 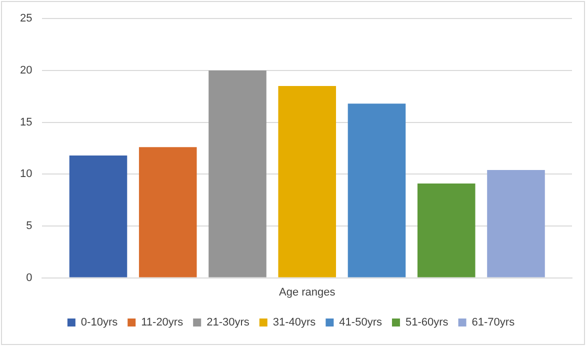 What do you see at coordinates (26, 174) in the screenshot?
I see `y-tick-label: 10` at bounding box center [26, 174].